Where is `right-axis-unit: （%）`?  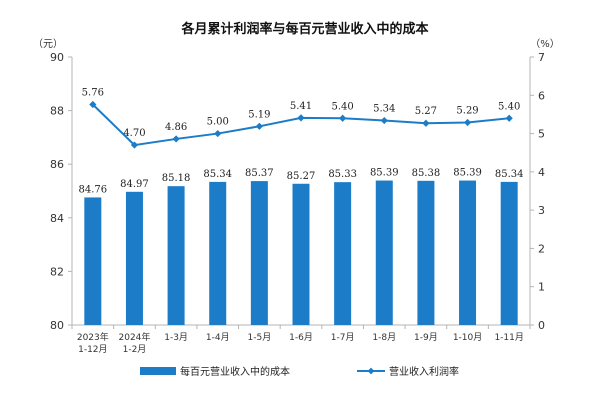
right-axis-unit: （%） is located at coordinates (545, 44).